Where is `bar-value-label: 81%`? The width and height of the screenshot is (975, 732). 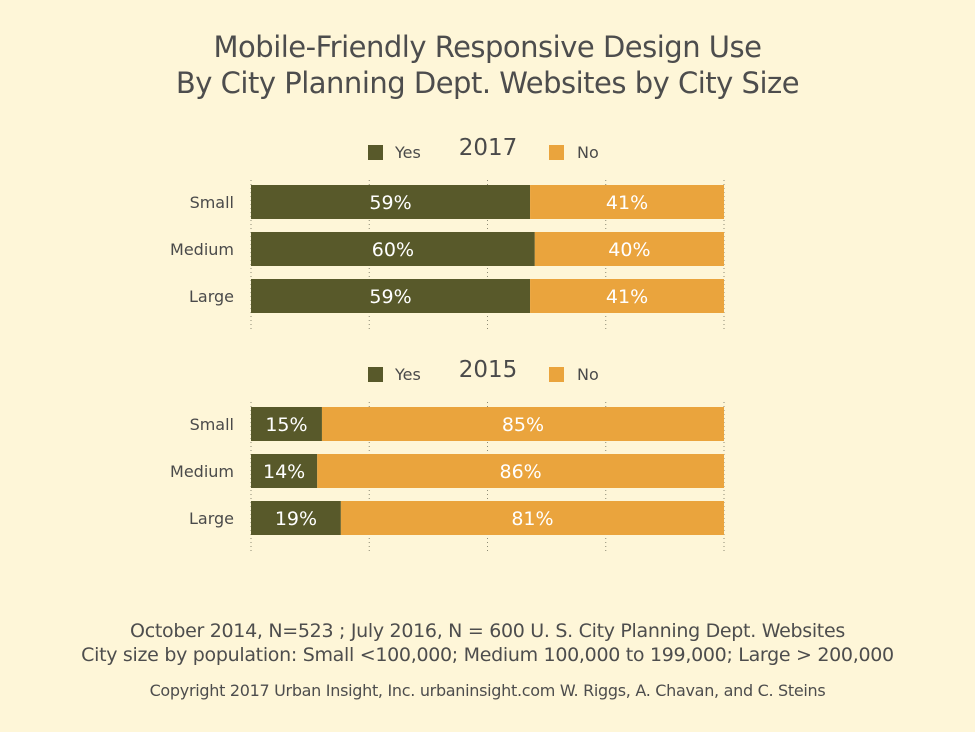 bar-value-label: 81% is located at coordinates (532, 519).